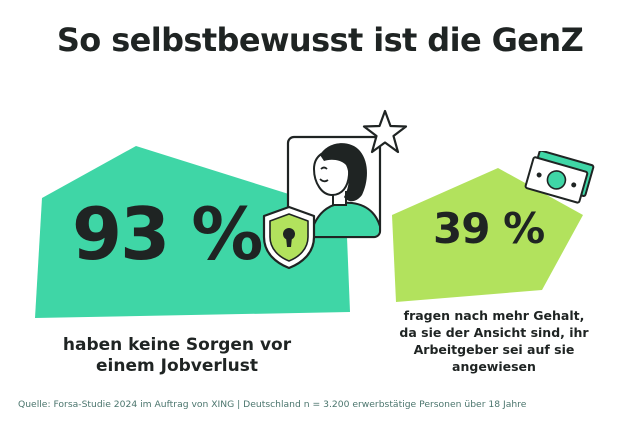  Describe the element at coordinates (167, 234) in the screenshot. I see `stat-value-jobverlust: 93 %` at that location.